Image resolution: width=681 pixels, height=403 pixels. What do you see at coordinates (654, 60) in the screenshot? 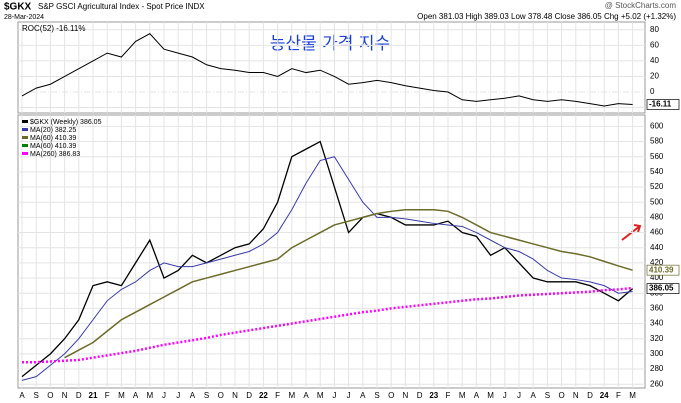
I see `y-tick-label: 40` at bounding box center [654, 60].